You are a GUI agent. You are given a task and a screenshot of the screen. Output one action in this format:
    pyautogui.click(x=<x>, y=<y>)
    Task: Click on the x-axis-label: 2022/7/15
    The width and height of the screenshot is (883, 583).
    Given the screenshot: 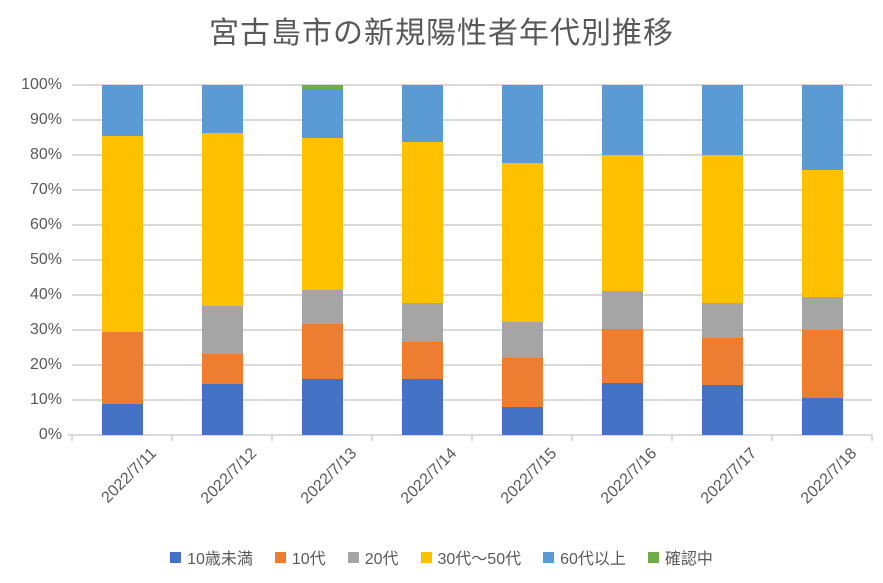 What is the action you would take?
    pyautogui.click(x=529, y=476)
    